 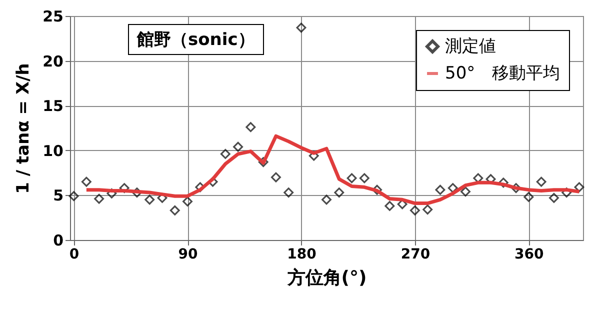 I want to click on y-tick-label: 10, so click(x=53, y=151).